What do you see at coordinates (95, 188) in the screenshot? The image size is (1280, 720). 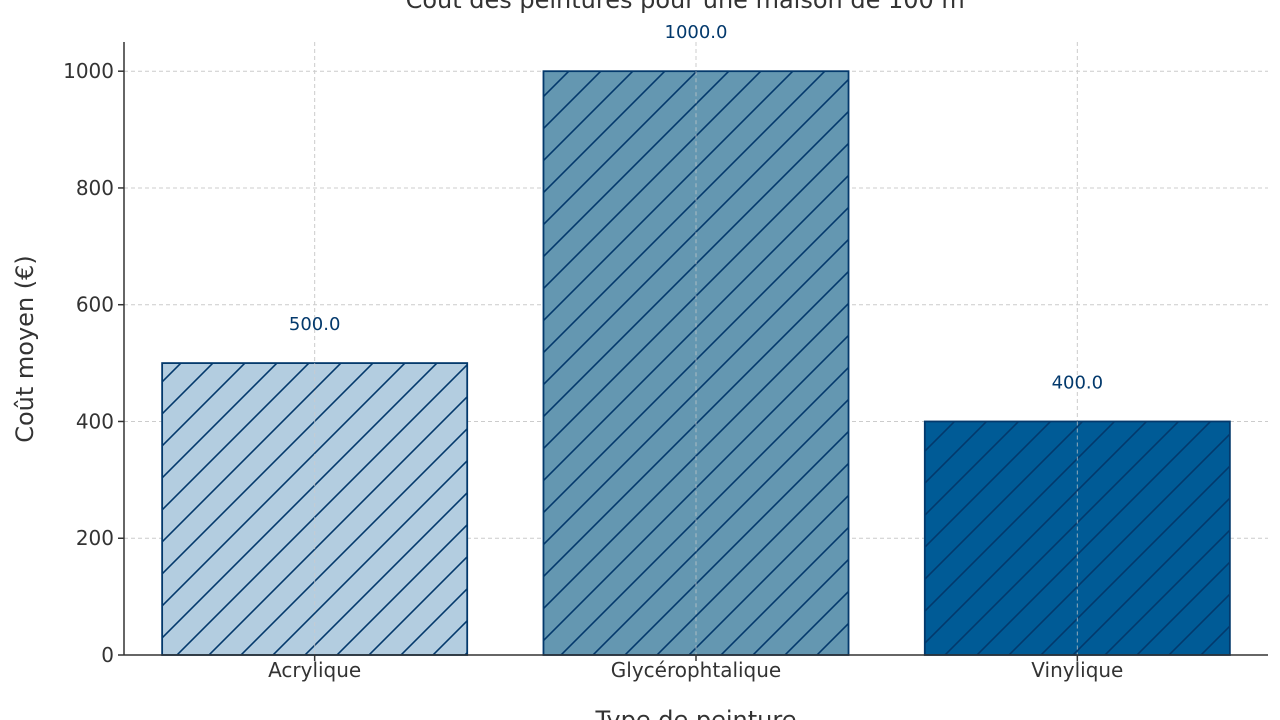 I see `y-tick-label: 800` at bounding box center [95, 188].